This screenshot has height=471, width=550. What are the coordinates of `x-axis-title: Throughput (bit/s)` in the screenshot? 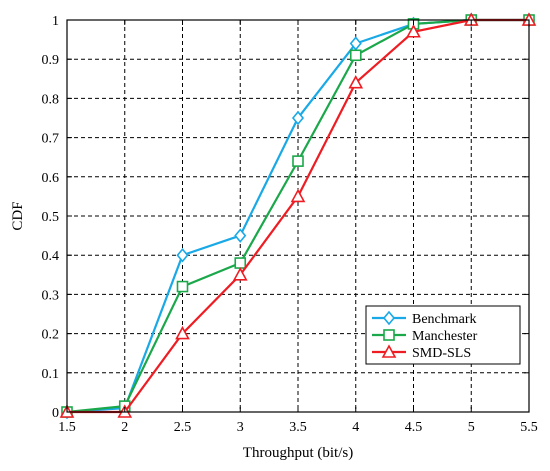 It's located at (298, 453).